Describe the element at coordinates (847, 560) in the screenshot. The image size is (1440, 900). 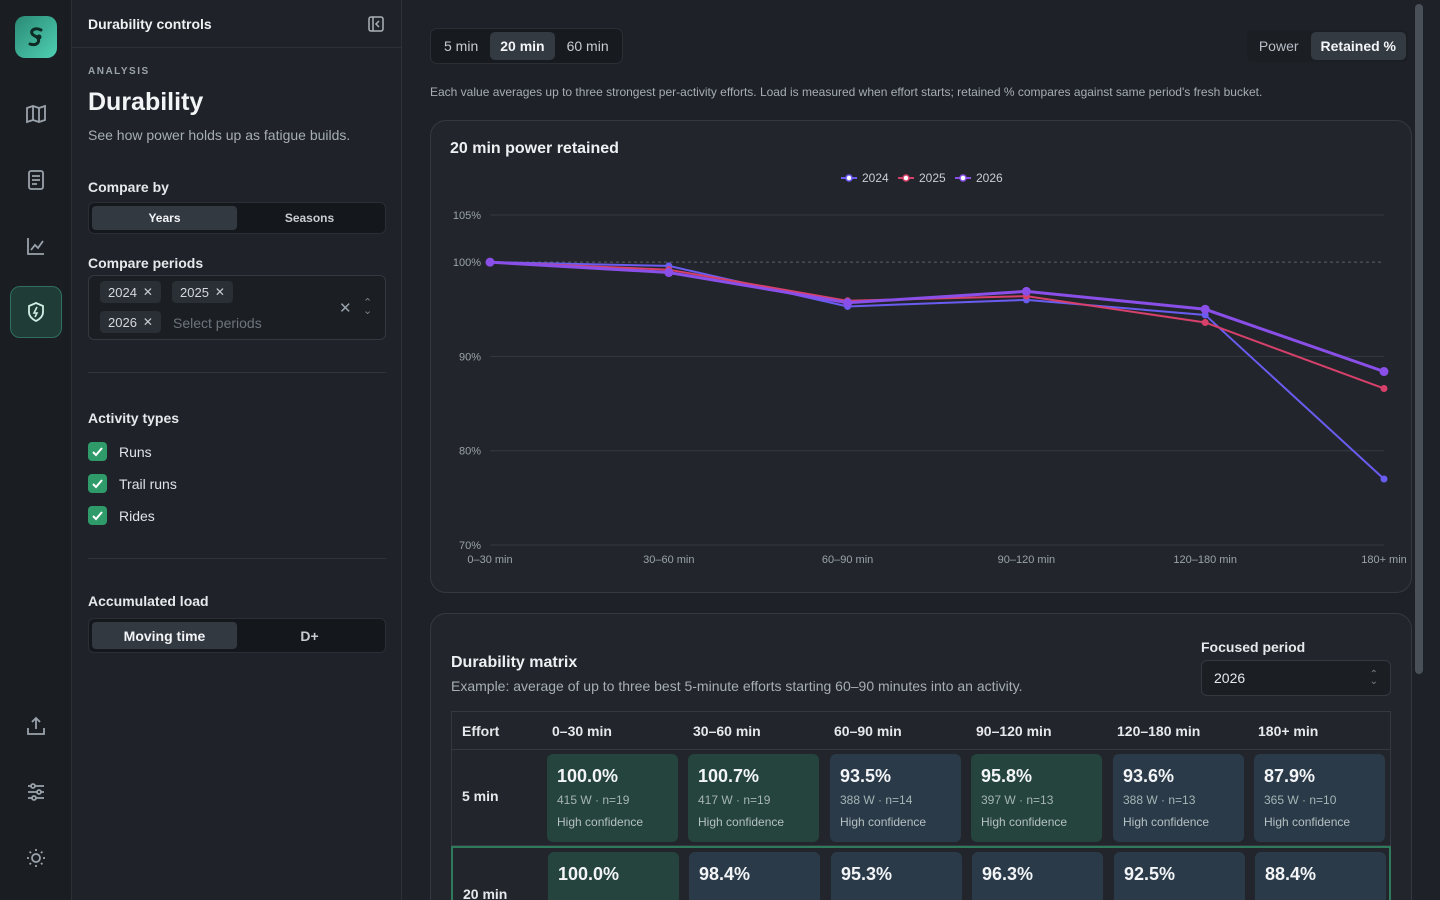
I see `x-tick-label: 60–90 min` at that location.